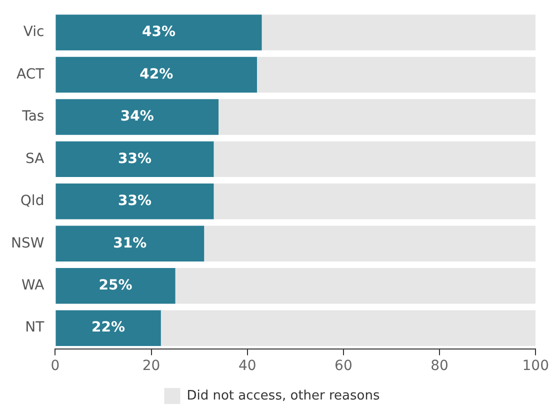 The image size is (552, 414). Describe the element at coordinates (30, 74) in the screenshot. I see `y-tick-label: ACT` at that location.